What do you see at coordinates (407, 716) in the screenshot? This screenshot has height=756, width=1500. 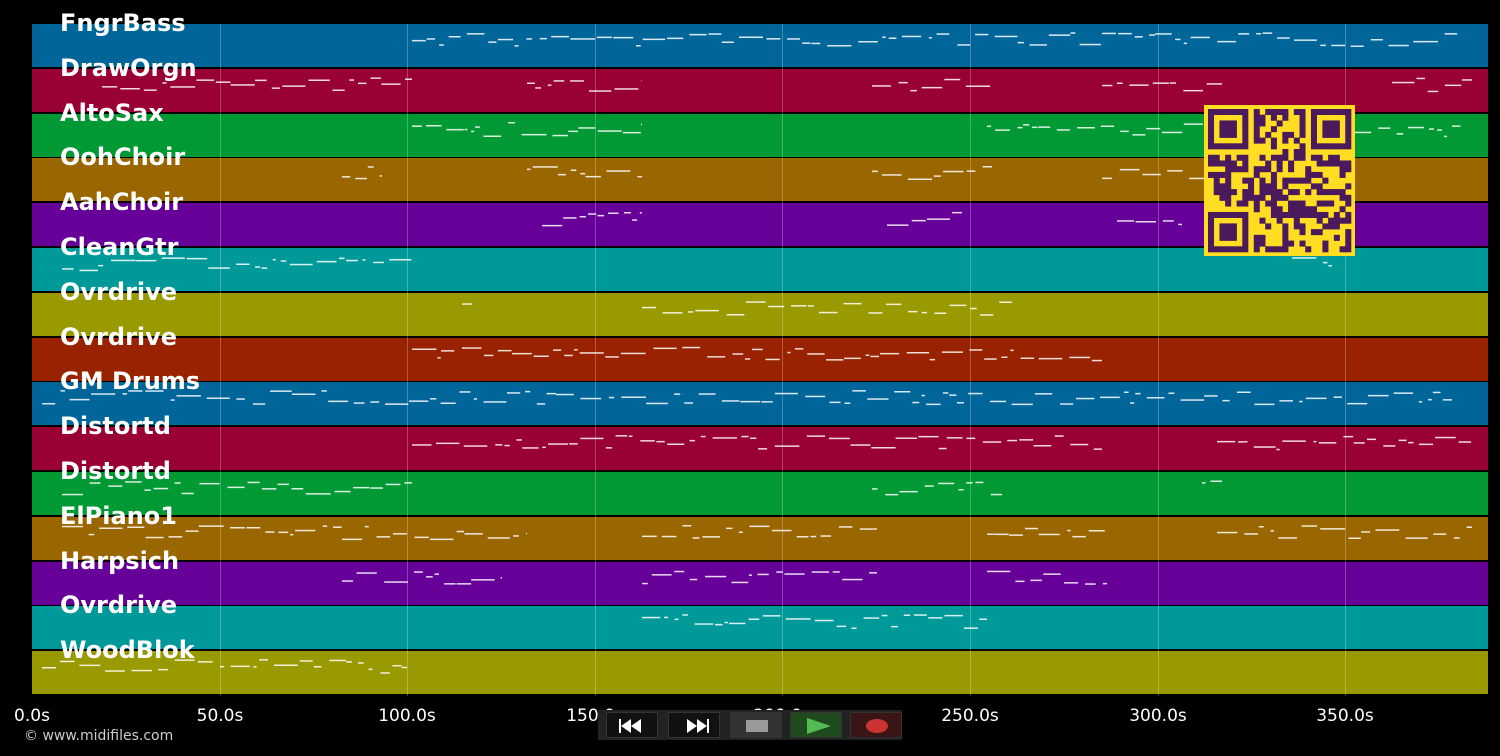 I see `time-tick-label: 100.0s` at bounding box center [407, 716].